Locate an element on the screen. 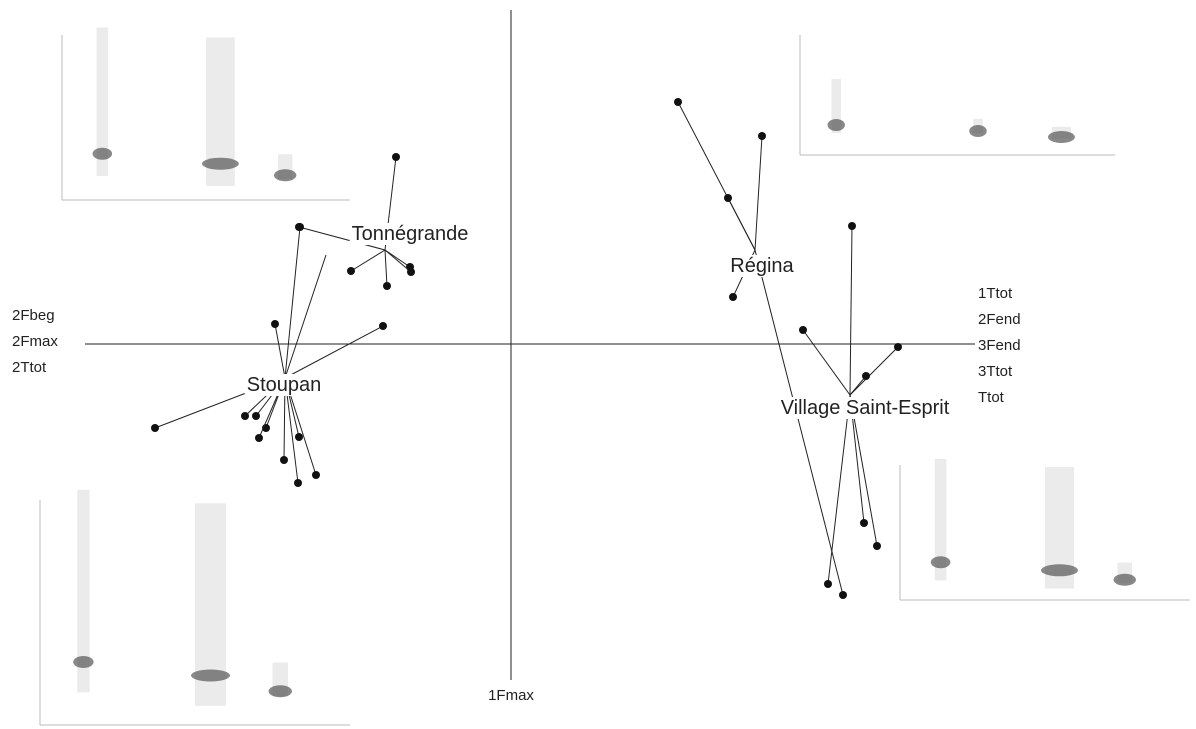 This screenshot has height=729, width=1196. axis-variable: 2Ttot is located at coordinates (29, 367).